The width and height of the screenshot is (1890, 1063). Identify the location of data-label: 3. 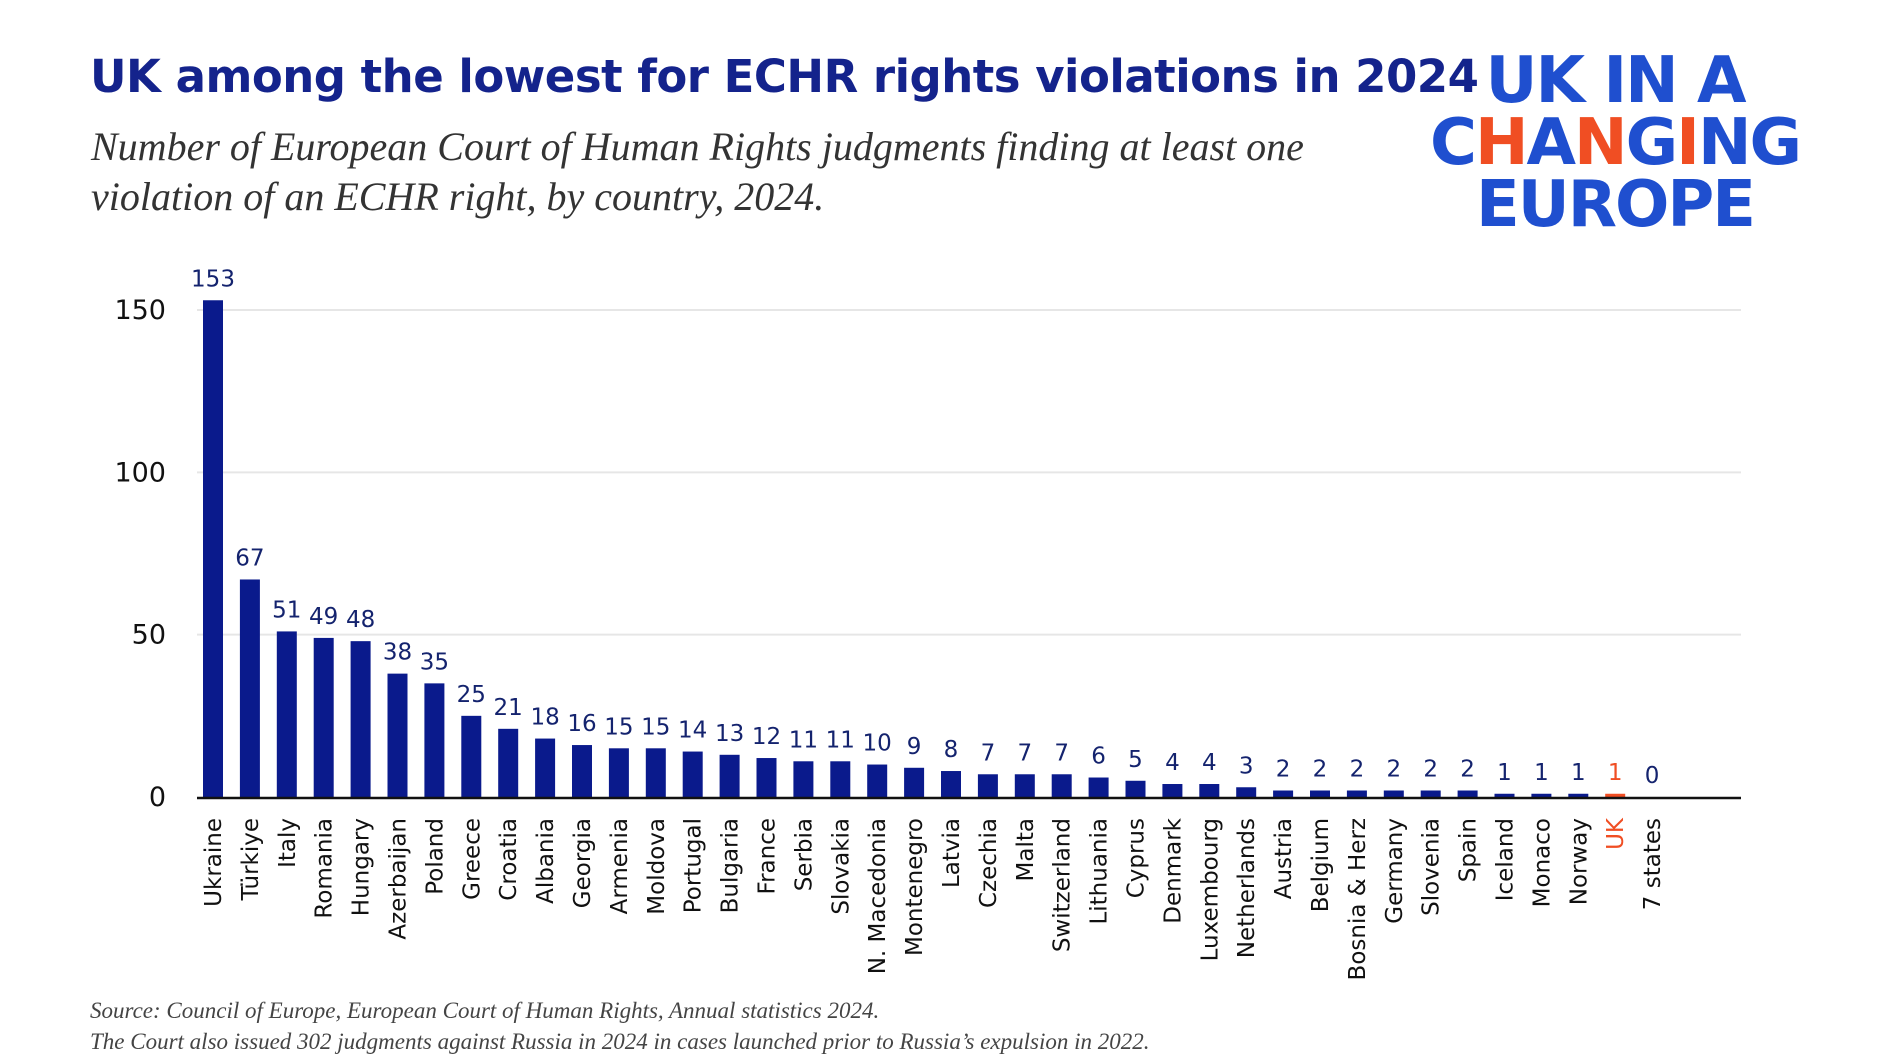
(1246, 766).